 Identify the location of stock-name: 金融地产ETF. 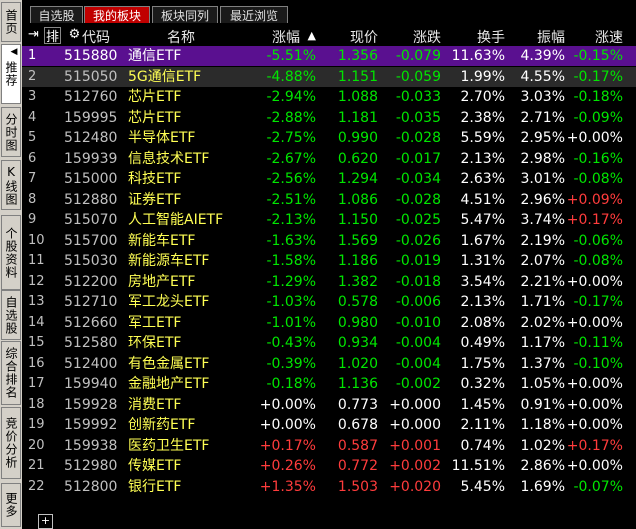
(169, 384).